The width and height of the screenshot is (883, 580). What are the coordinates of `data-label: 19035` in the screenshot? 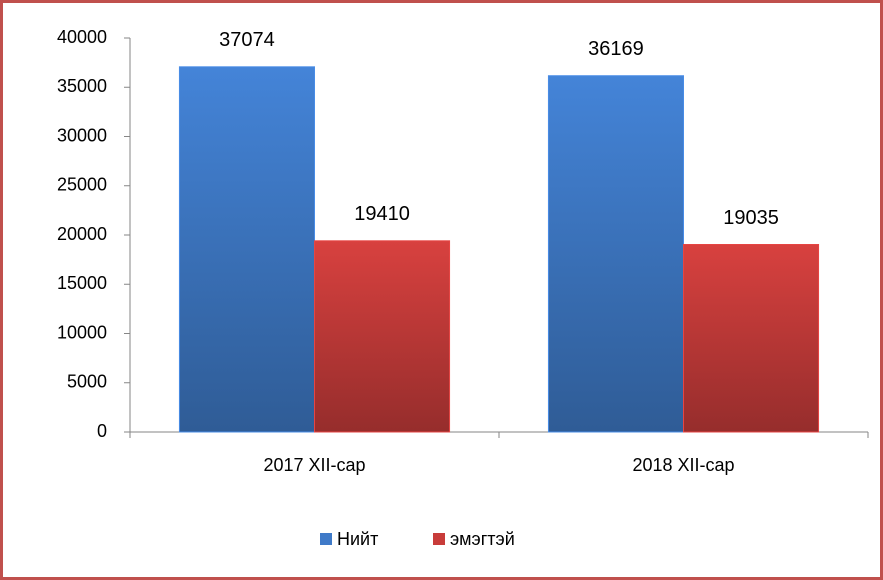 It's located at (751, 218).